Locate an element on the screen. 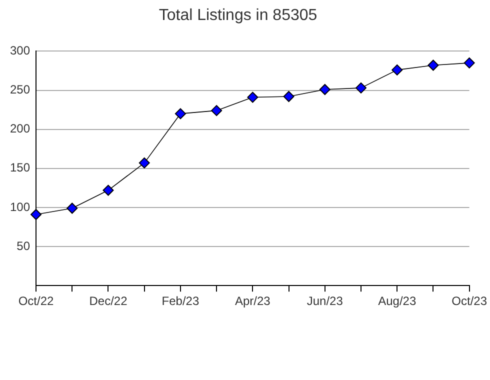 The image size is (490, 380). x-tick-label: Feb/23 is located at coordinates (181, 301).